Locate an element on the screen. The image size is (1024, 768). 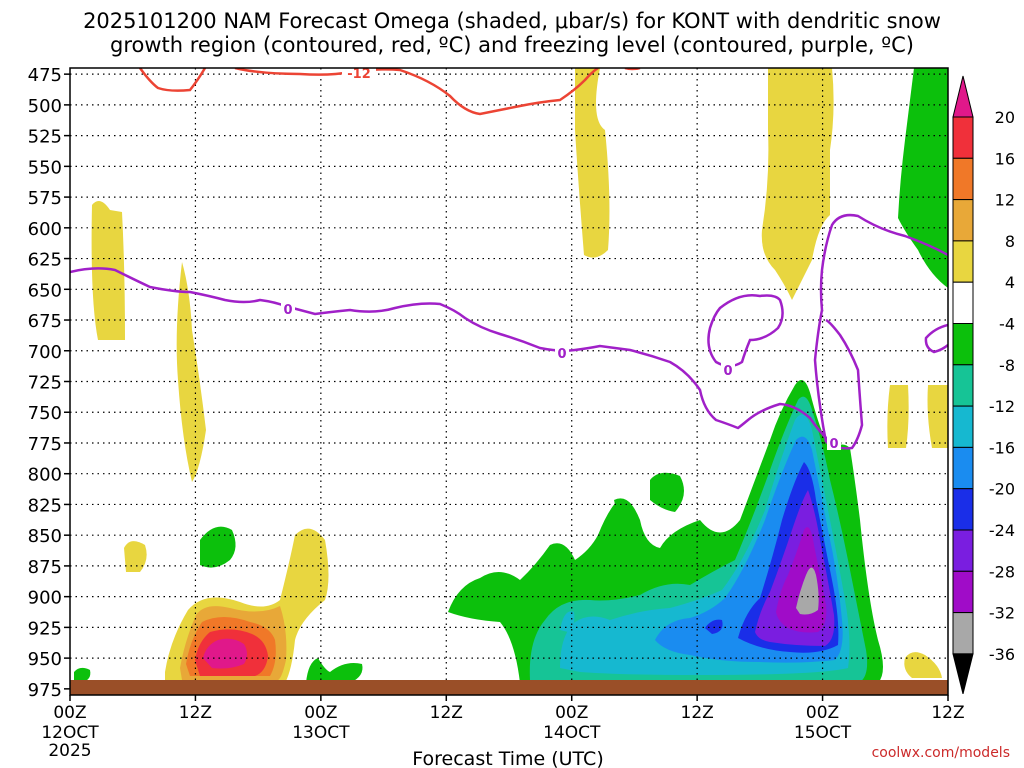
y-tick-label: 875 is located at coordinates (45, 567).